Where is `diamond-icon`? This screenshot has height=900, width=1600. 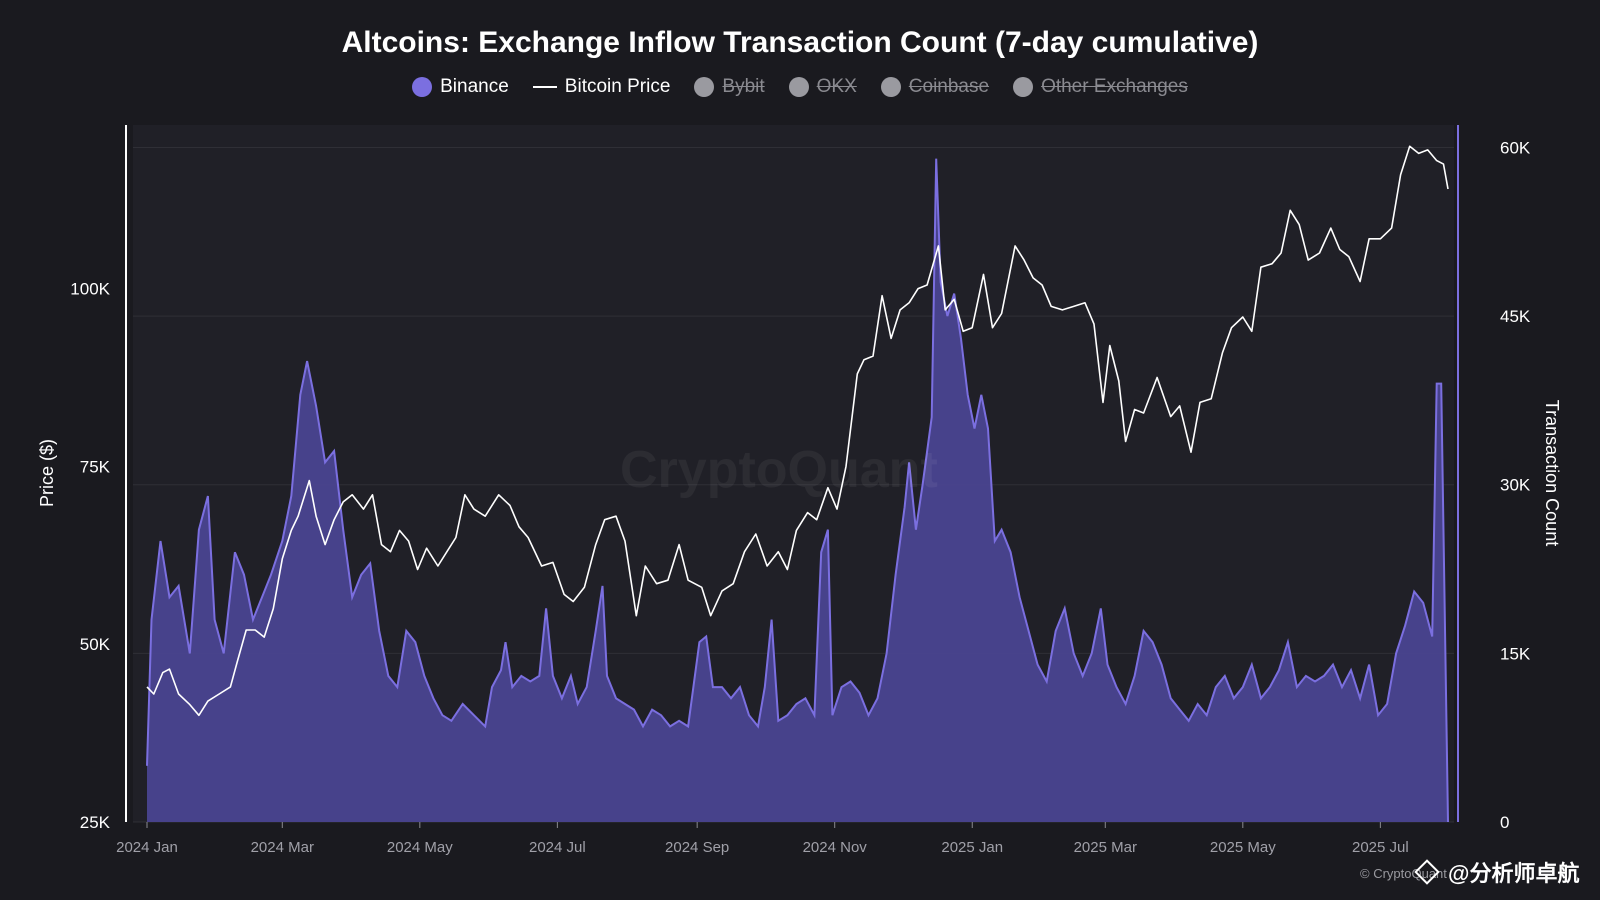
diamond-icon is located at coordinates (1427, 872).